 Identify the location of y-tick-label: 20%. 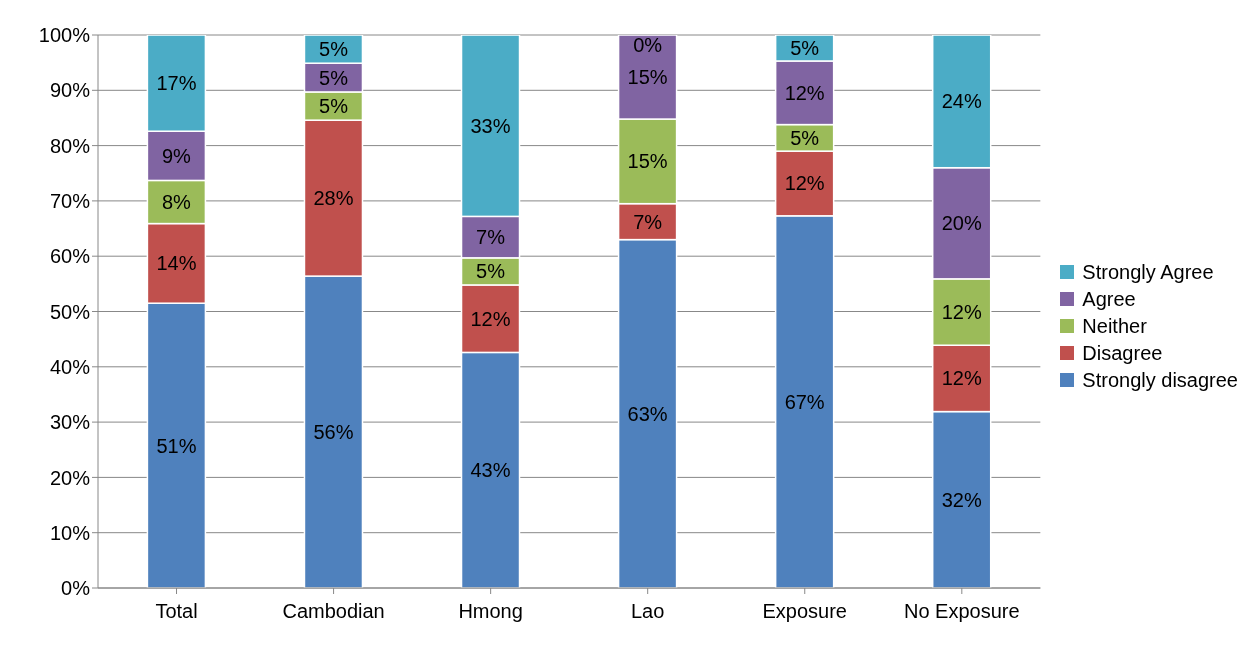
(70, 477).